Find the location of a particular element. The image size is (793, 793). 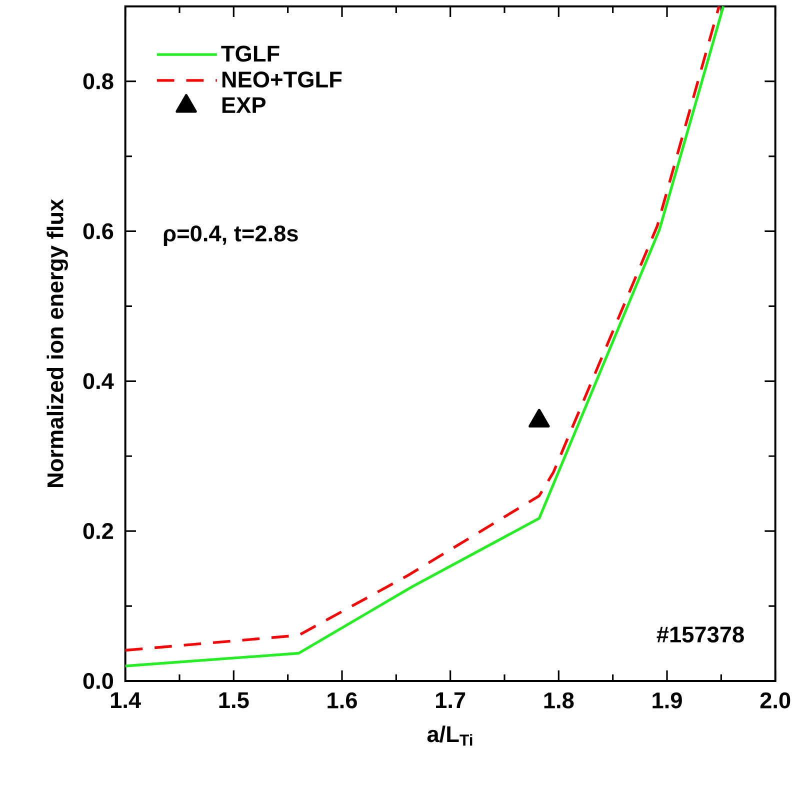

x-axis-title: a/L$_{Ti}$ is located at coordinates (449, 736).